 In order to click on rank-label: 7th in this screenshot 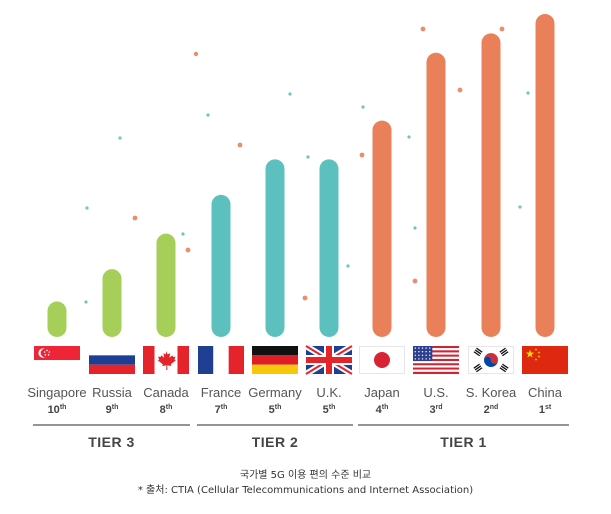, I will do `click(221, 410)`.